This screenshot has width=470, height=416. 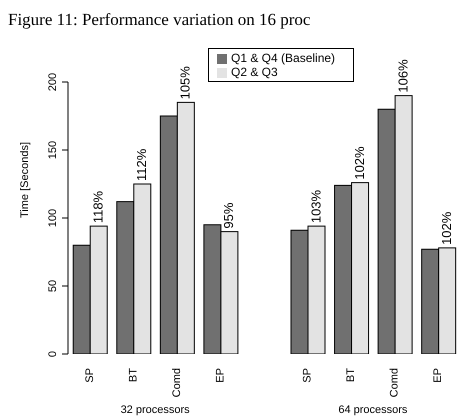 What do you see at coordinates (53, 286) in the screenshot?
I see `y-tick-label: 50` at bounding box center [53, 286].